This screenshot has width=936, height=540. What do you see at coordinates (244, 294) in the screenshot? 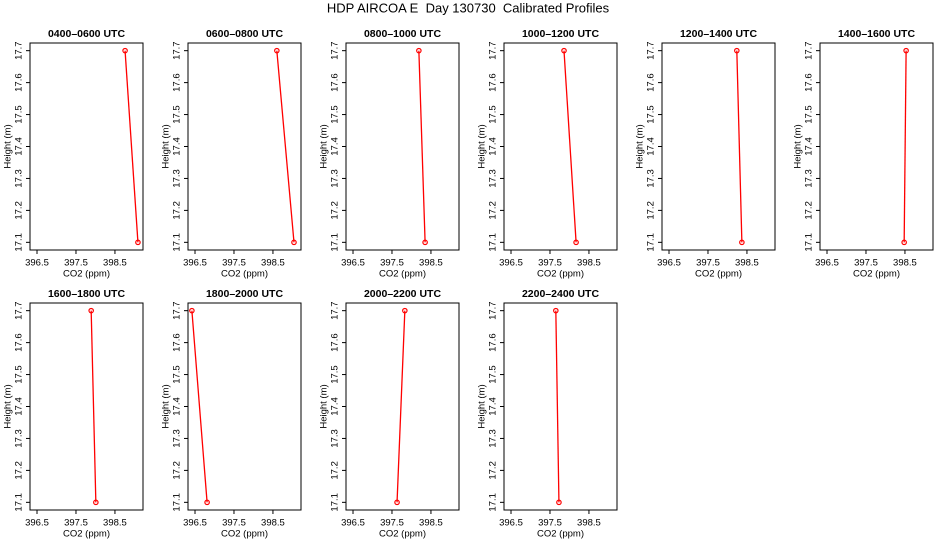
I see `panel-title: 1800–2000 UTC` at bounding box center [244, 294].